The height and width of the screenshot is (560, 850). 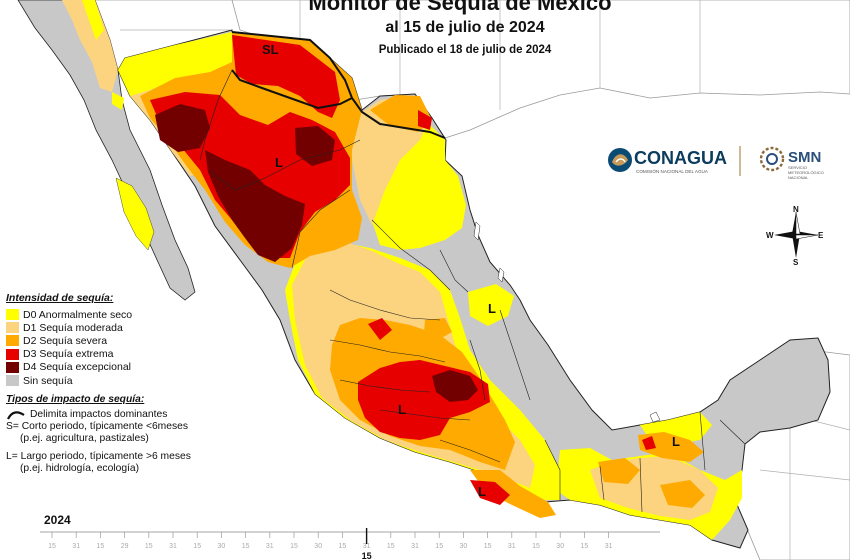 I want to click on impact-long-line2: (p.ej. hidrología, ecología), so click(x=80, y=468).